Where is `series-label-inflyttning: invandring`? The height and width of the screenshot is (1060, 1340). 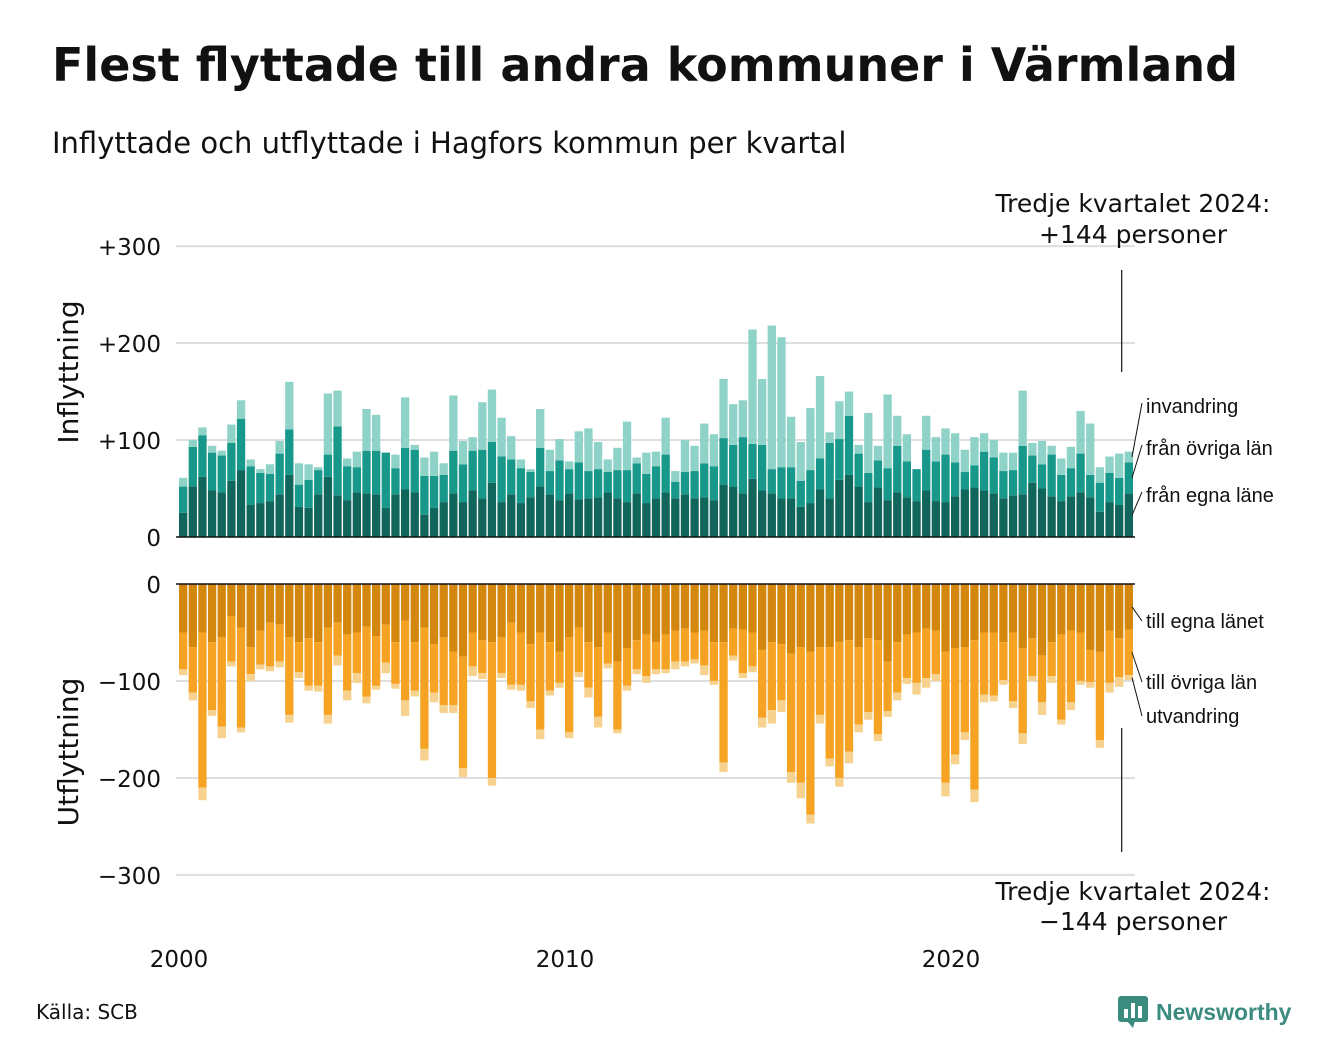
series-label-inflyttning: invandring is located at coordinates (1192, 407).